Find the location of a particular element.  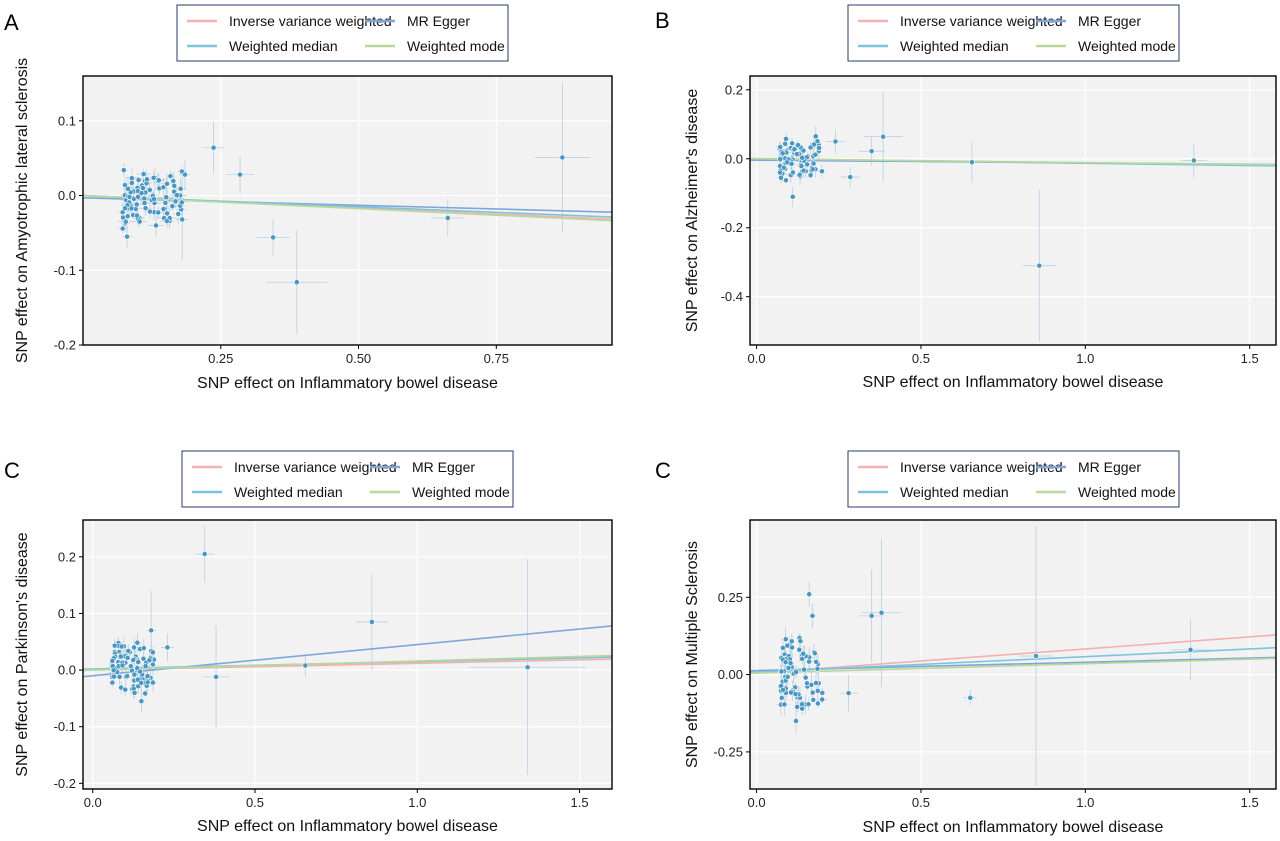

x-tick-label: 0.75 is located at coordinates (496, 358).